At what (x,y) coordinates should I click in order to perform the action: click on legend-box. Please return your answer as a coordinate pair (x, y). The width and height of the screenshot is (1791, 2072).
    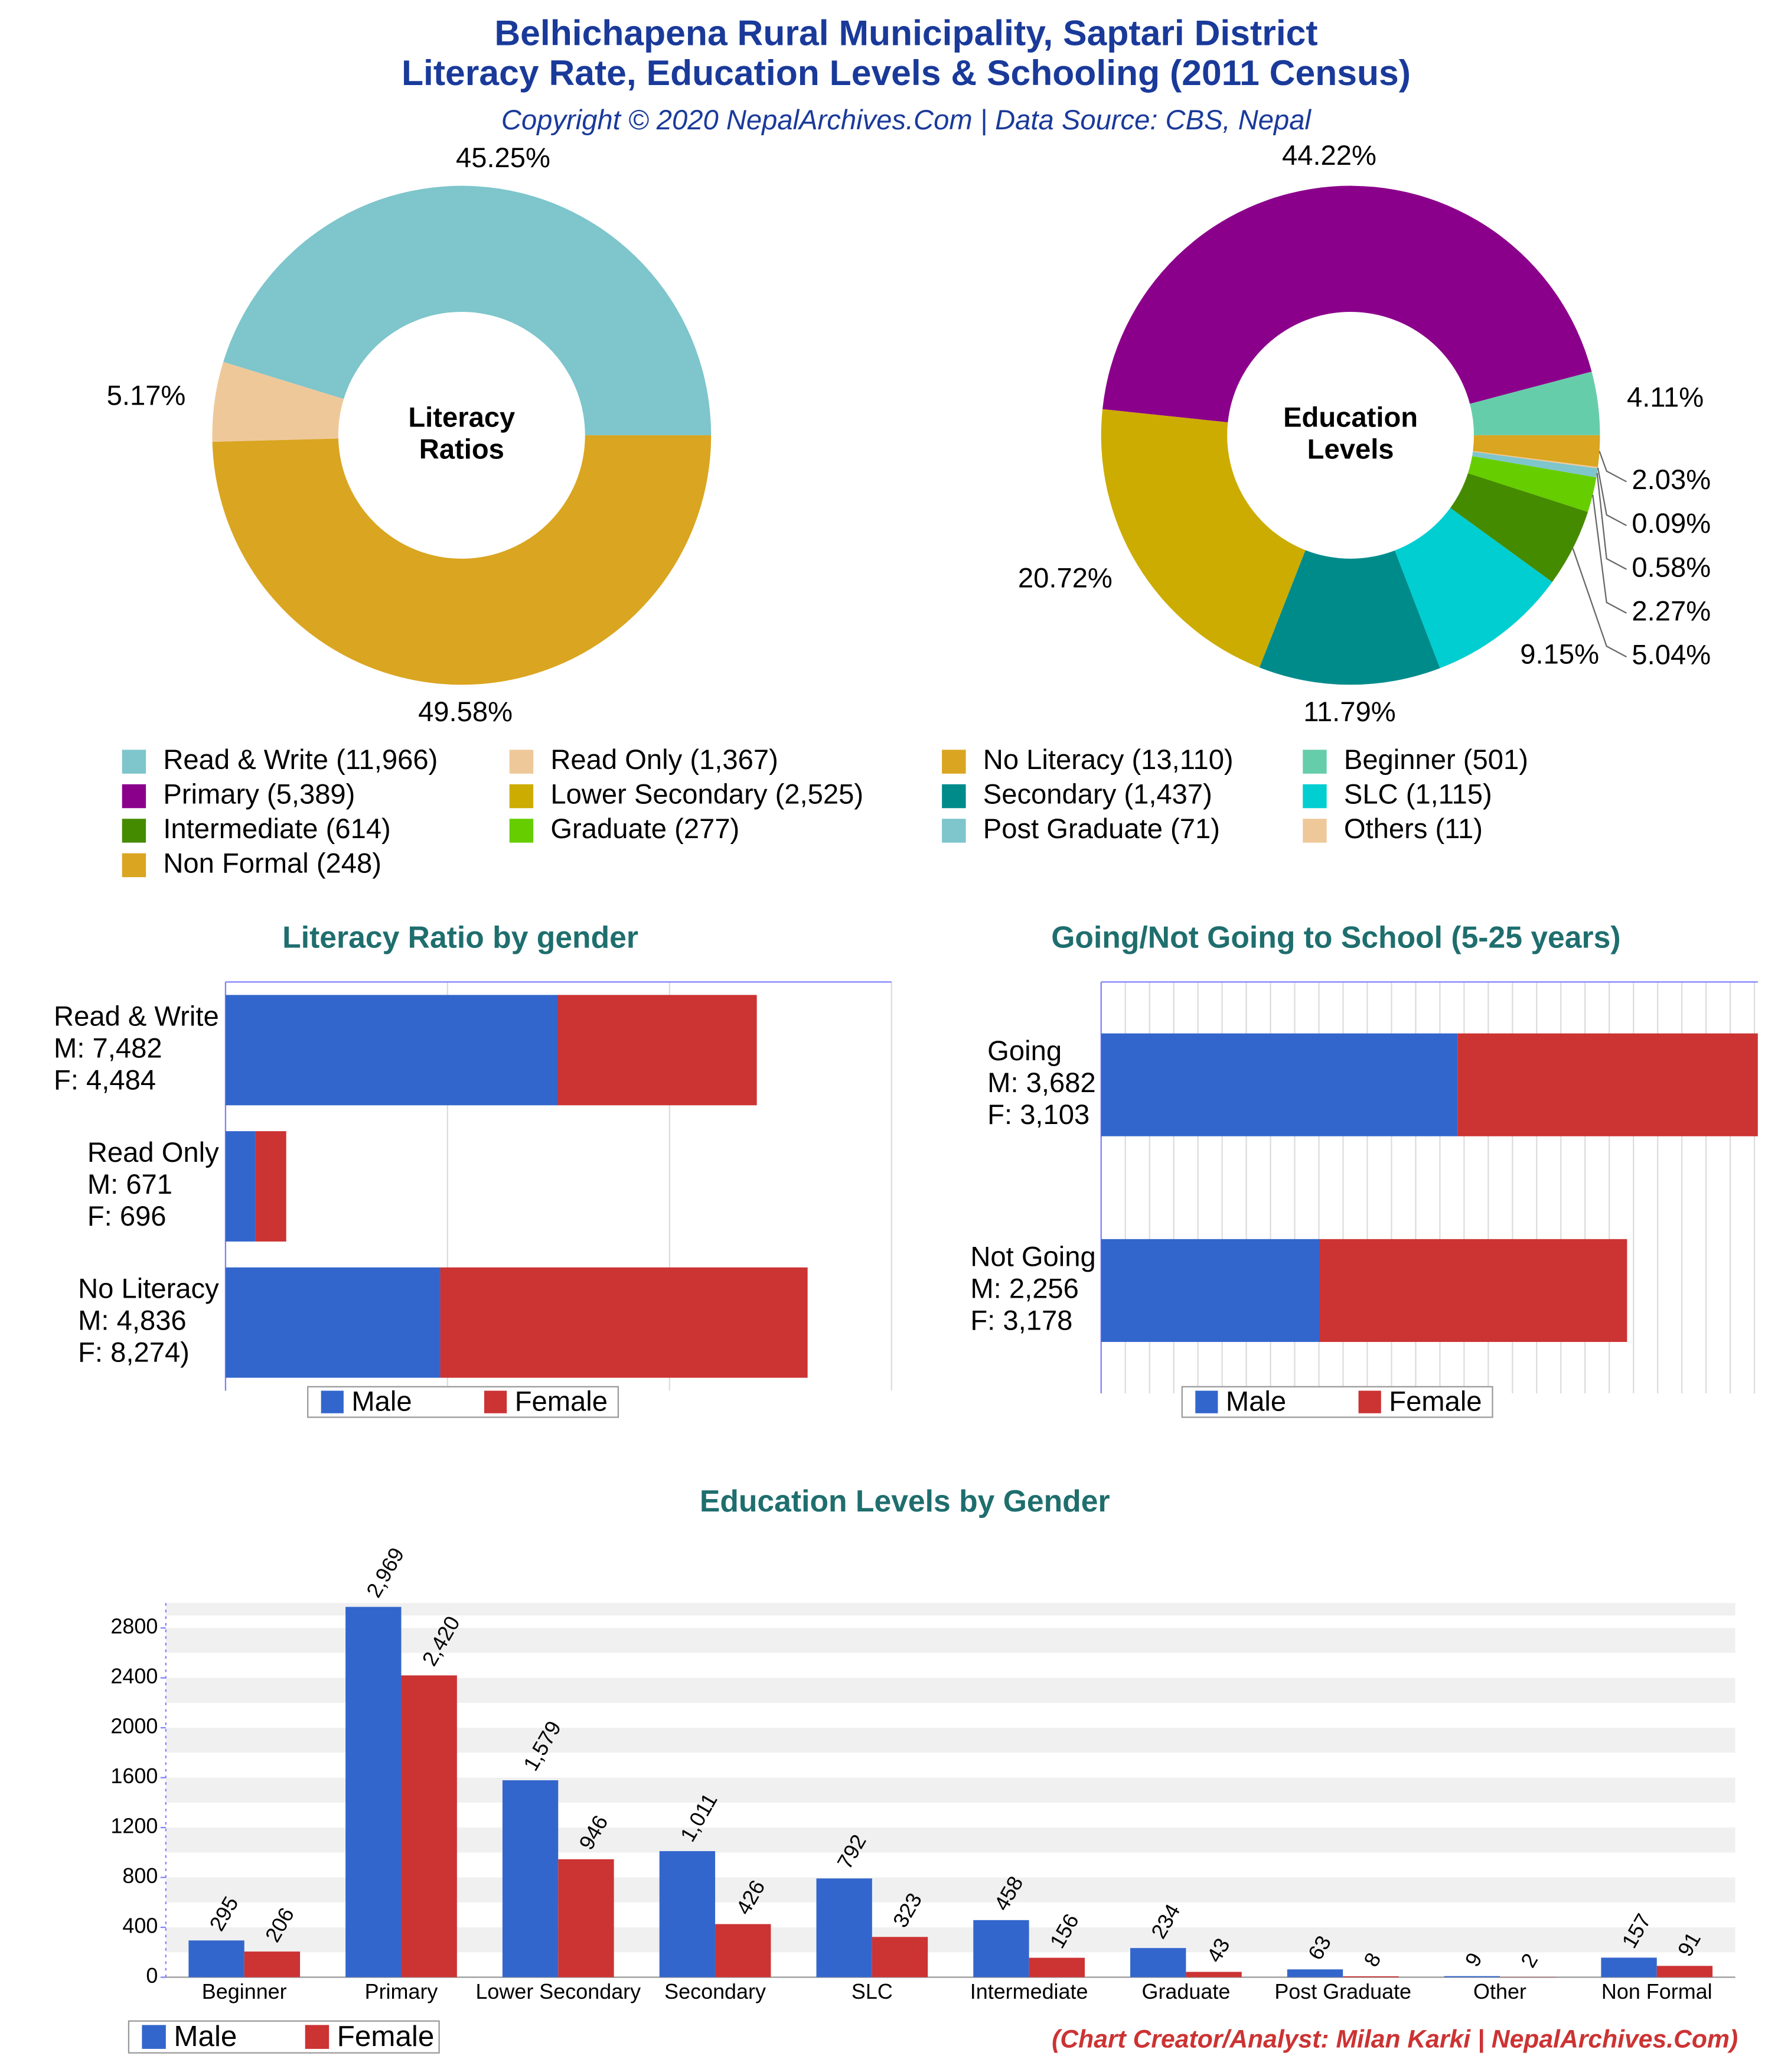
    Looking at the image, I should click on (463, 1402).